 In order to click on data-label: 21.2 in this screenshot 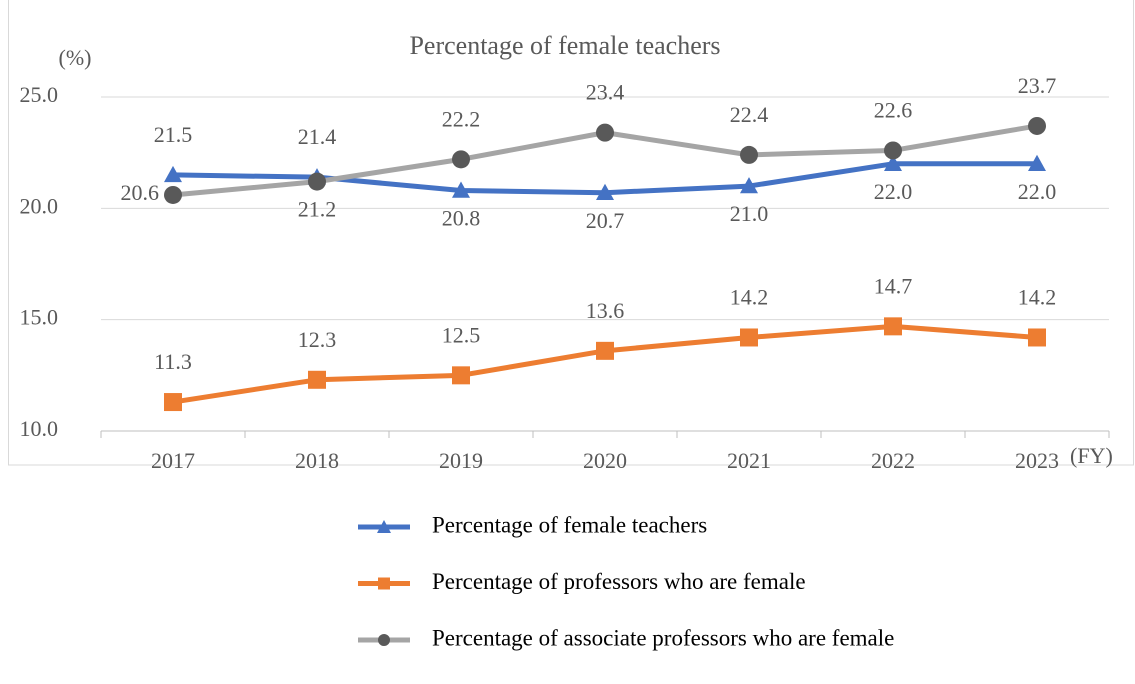, I will do `click(317, 209)`.